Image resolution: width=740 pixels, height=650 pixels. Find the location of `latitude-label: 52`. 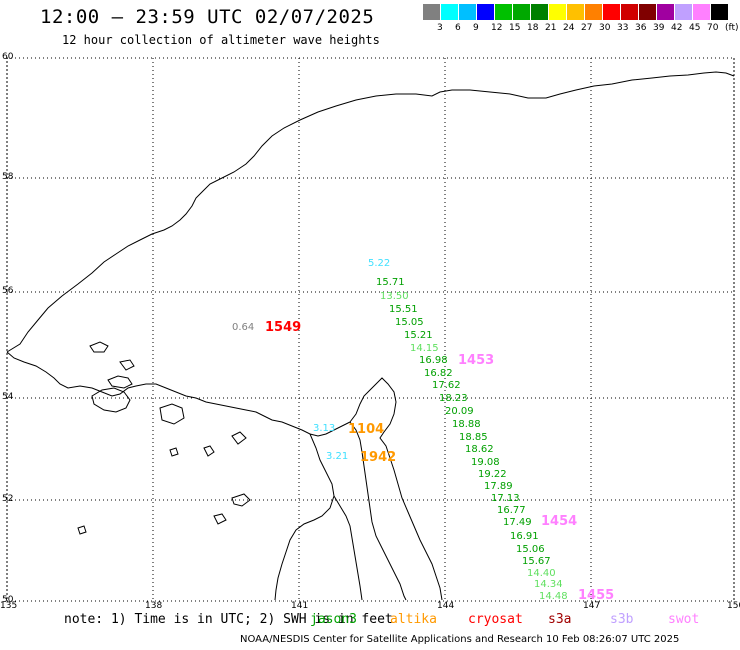

latitude-label: 52 is located at coordinates (8, 499).